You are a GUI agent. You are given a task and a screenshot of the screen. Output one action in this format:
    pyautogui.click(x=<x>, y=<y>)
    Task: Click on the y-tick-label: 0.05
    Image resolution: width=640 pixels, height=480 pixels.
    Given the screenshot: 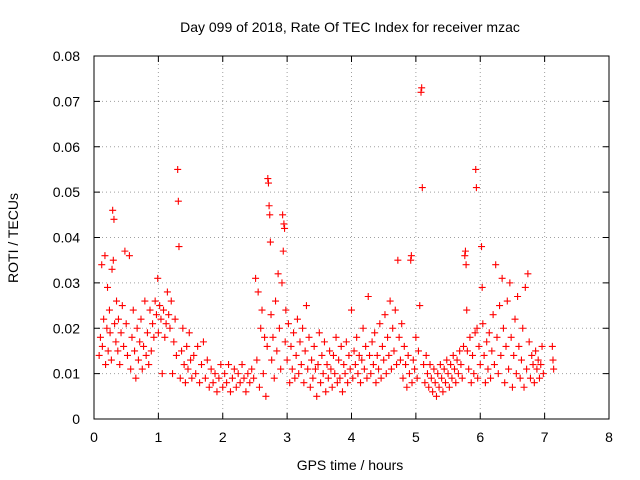 What is the action you would take?
    pyautogui.click(x=66, y=192)
    